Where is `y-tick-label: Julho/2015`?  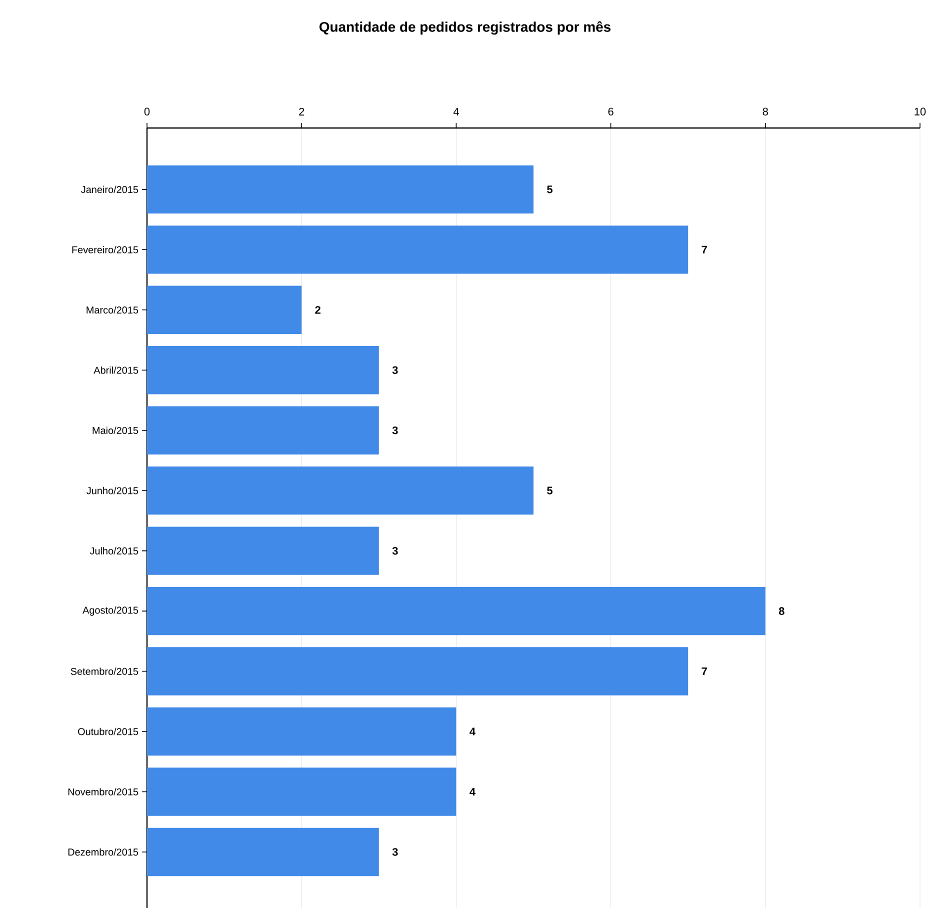
y-tick-label: Julho/2015 is located at coordinates (114, 550).